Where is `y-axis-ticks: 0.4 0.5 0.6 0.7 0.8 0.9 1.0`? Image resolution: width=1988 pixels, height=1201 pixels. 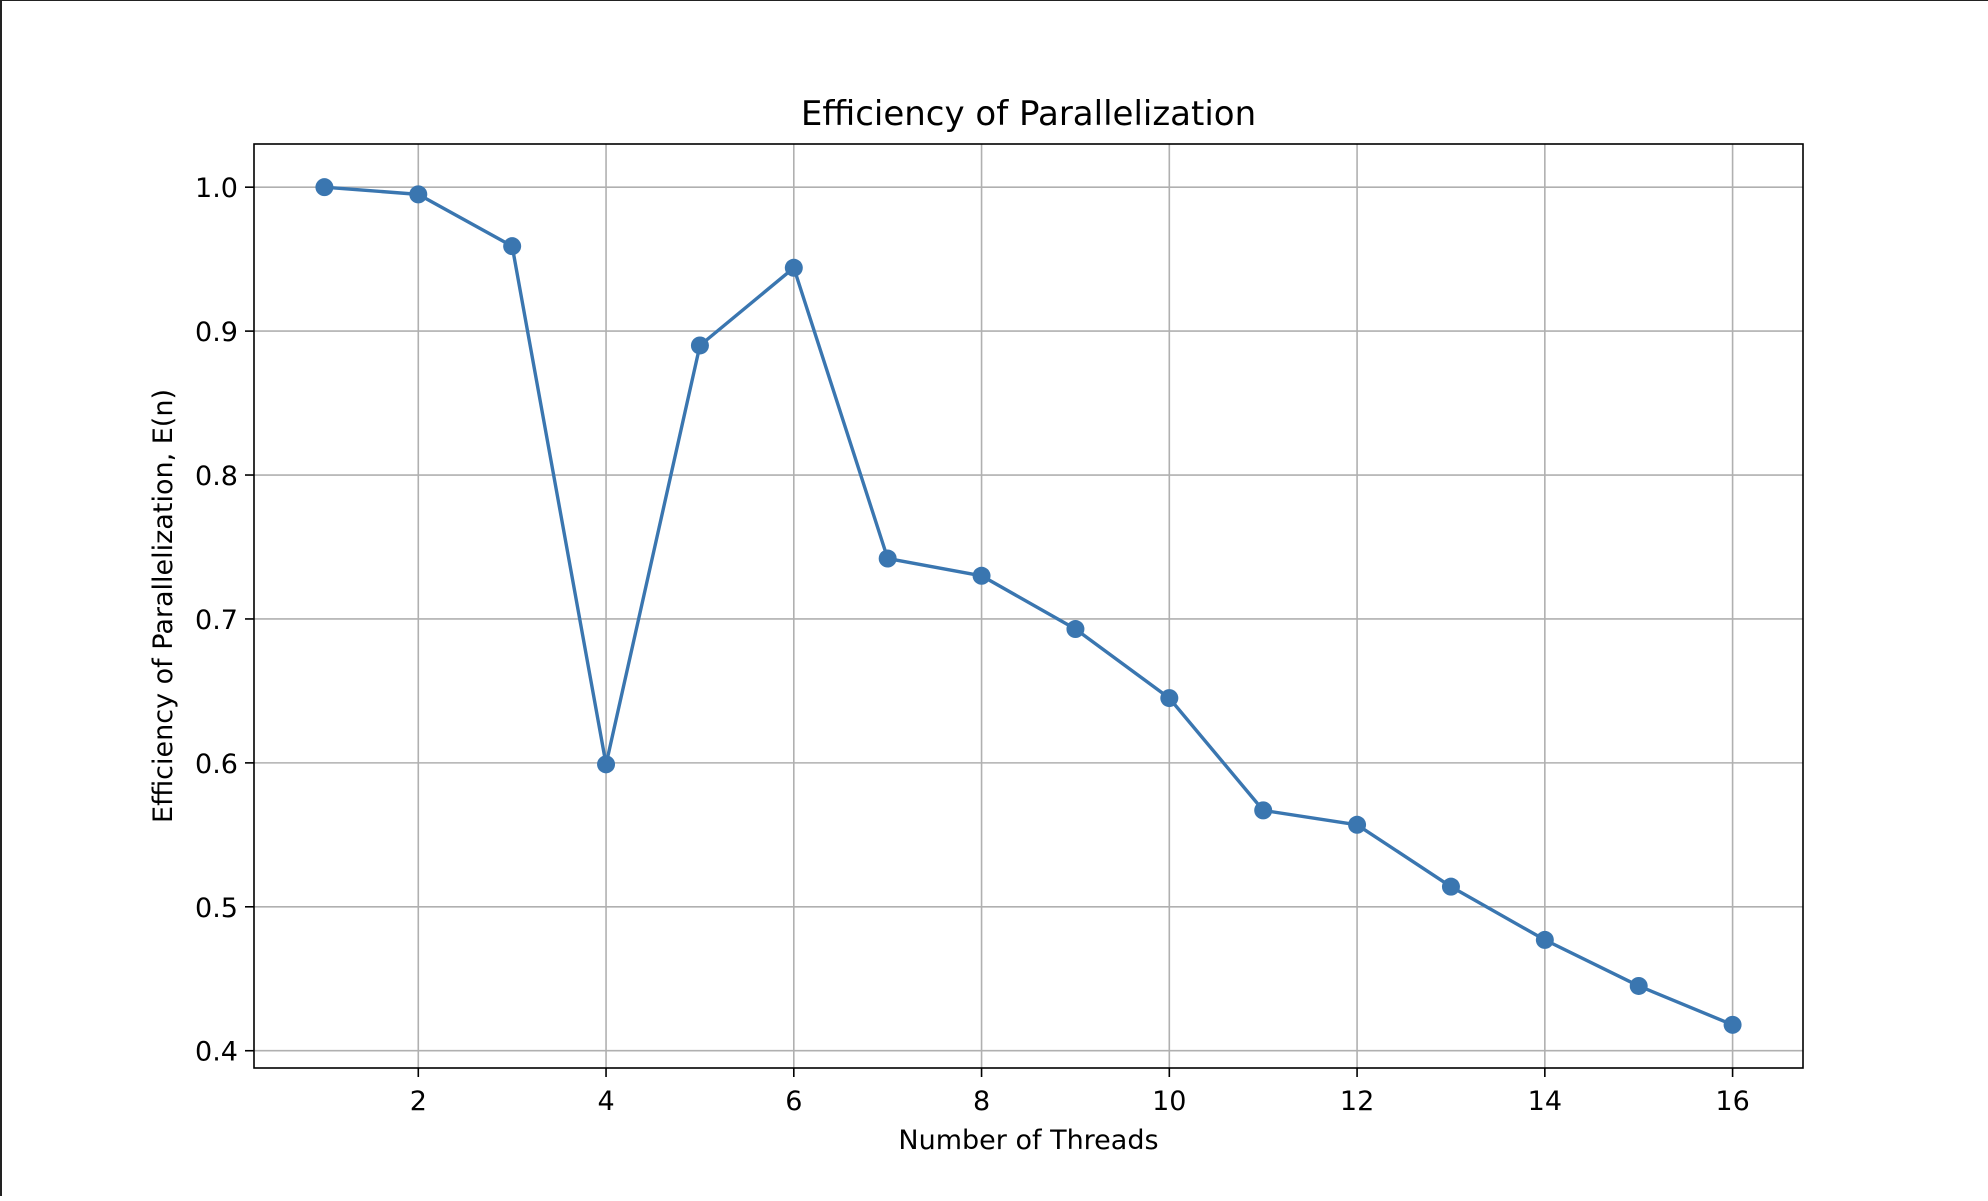 y-axis-ticks: 0.4 0.5 0.6 0.7 0.8 0.9 1.0 is located at coordinates (224, 620).